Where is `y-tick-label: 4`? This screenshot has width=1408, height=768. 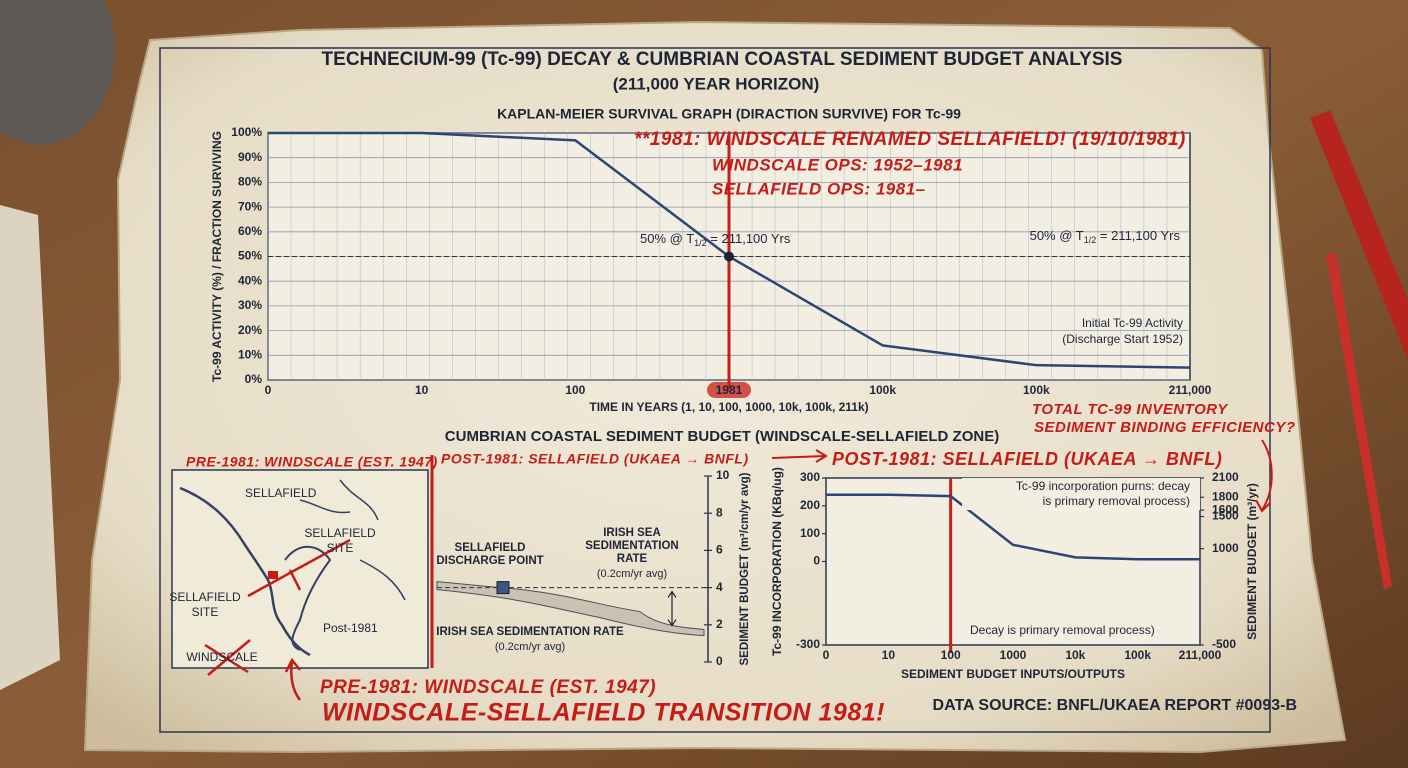 y-tick-label: 4 is located at coordinates (719, 587).